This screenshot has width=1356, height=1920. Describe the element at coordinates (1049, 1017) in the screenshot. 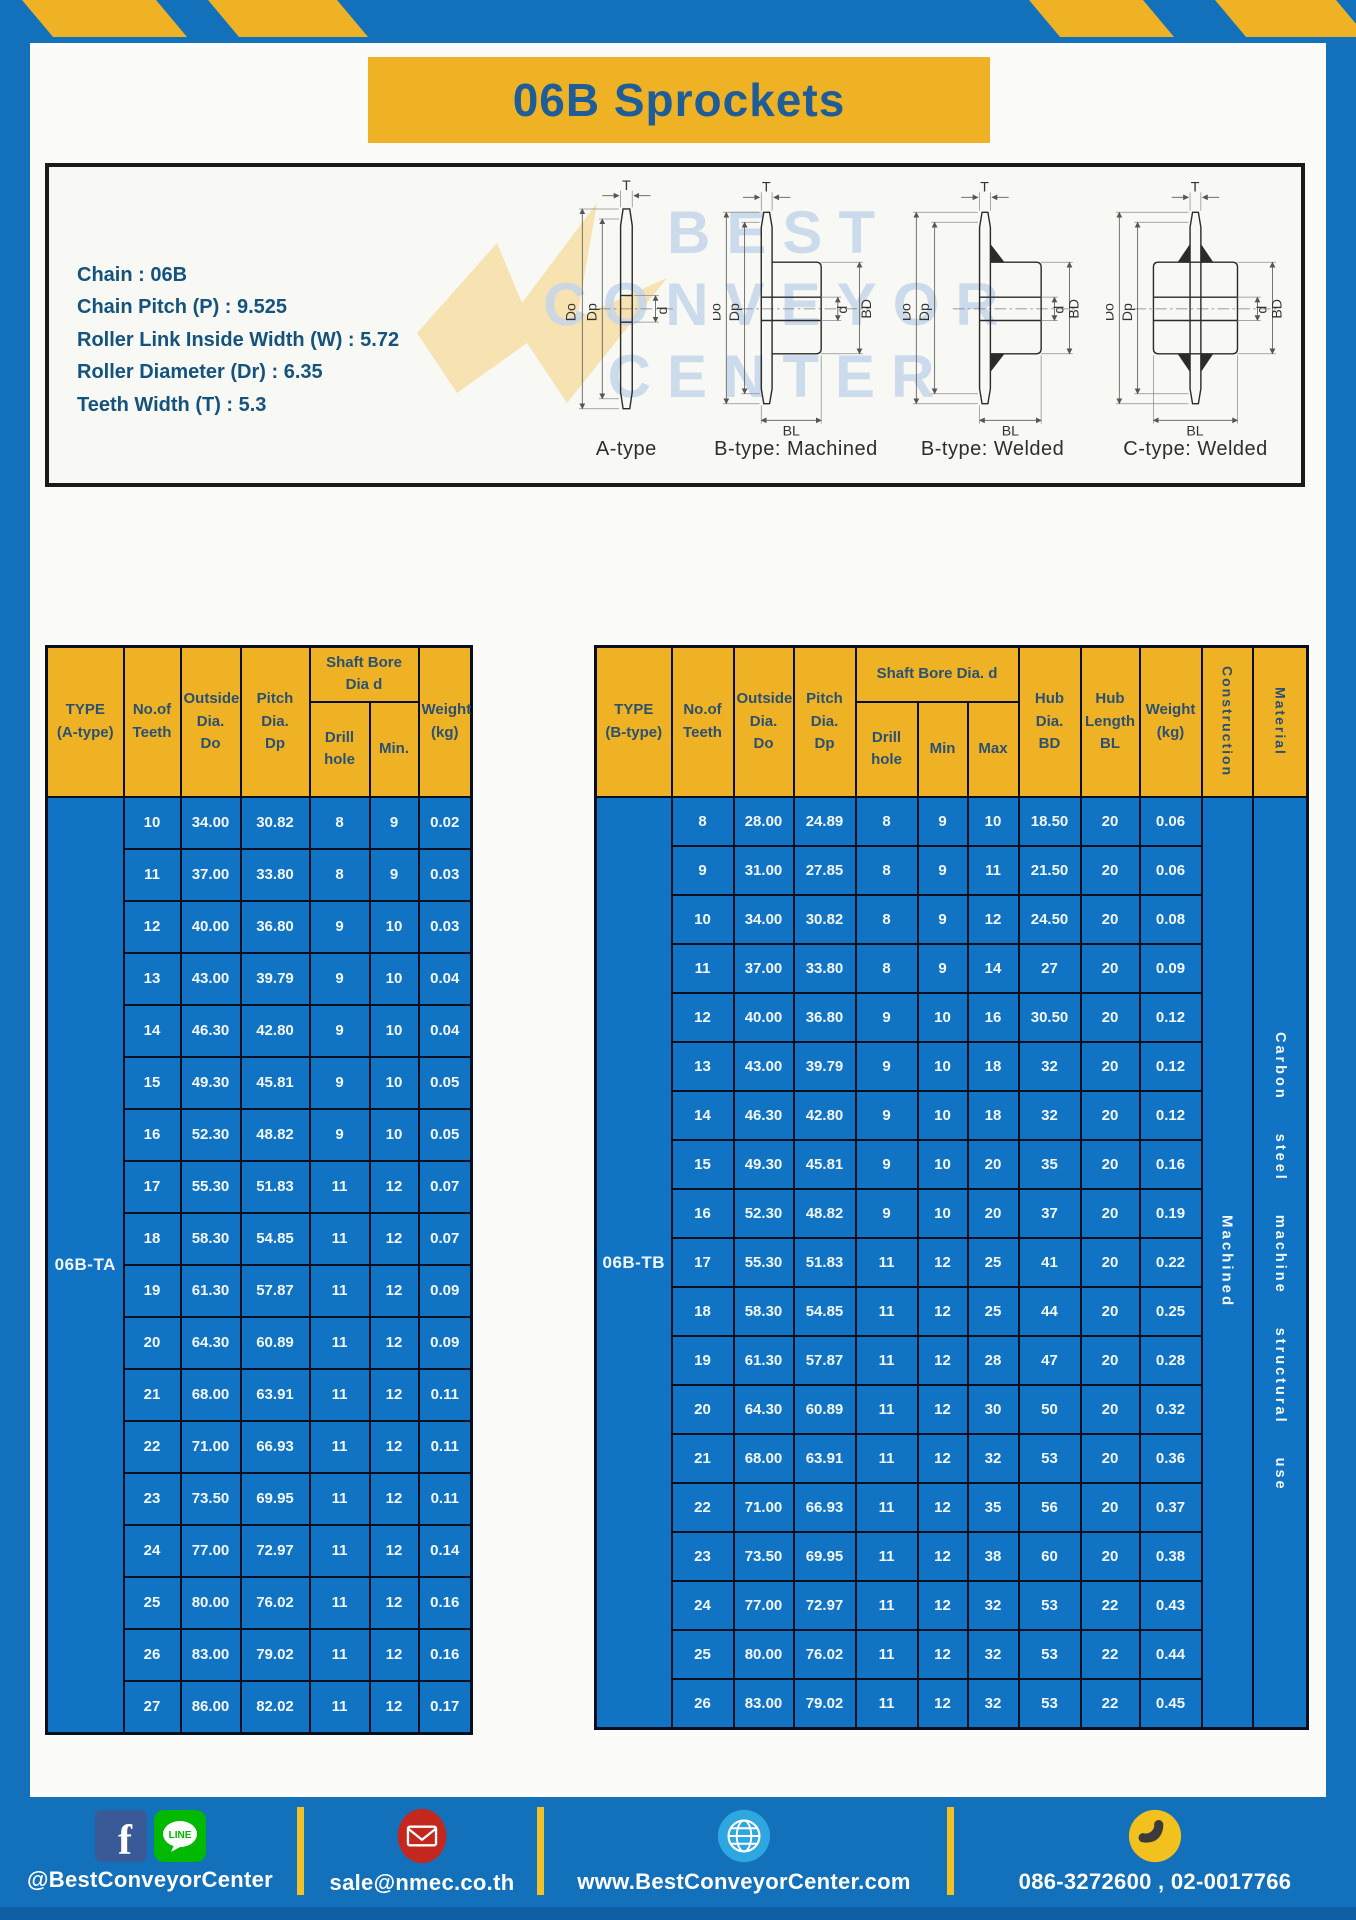

I see `table-cell: 30.50` at that location.